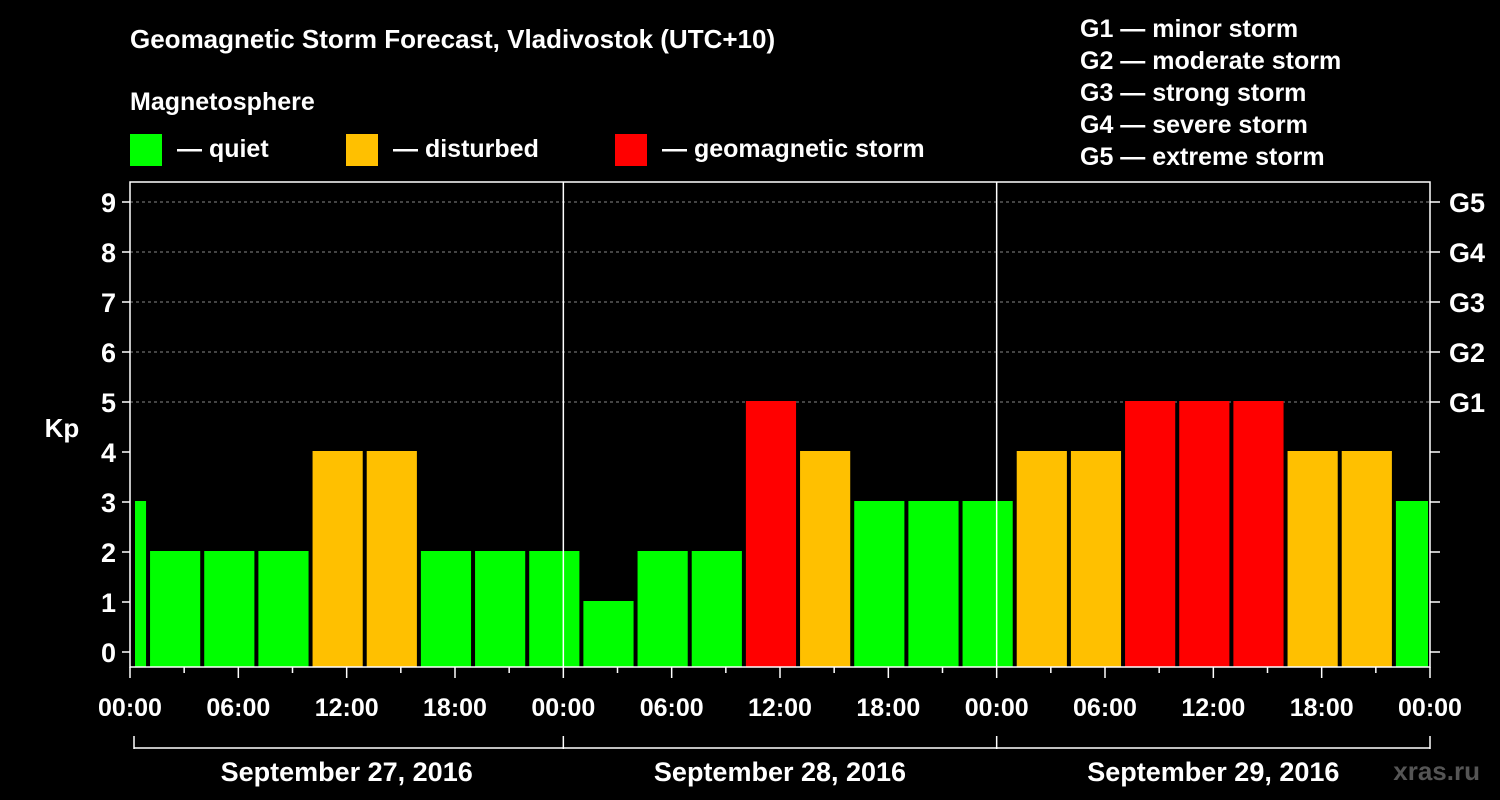  What do you see at coordinates (793, 149) in the screenshot?
I see `legend-label-2: — geomagnetic storm` at bounding box center [793, 149].